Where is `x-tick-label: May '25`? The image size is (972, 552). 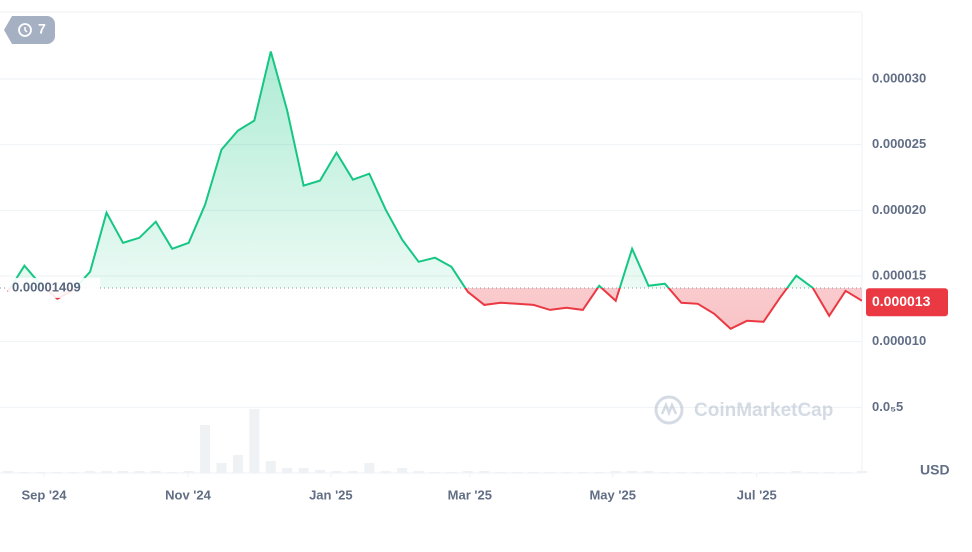 x-tick-label: May '25 is located at coordinates (612, 494).